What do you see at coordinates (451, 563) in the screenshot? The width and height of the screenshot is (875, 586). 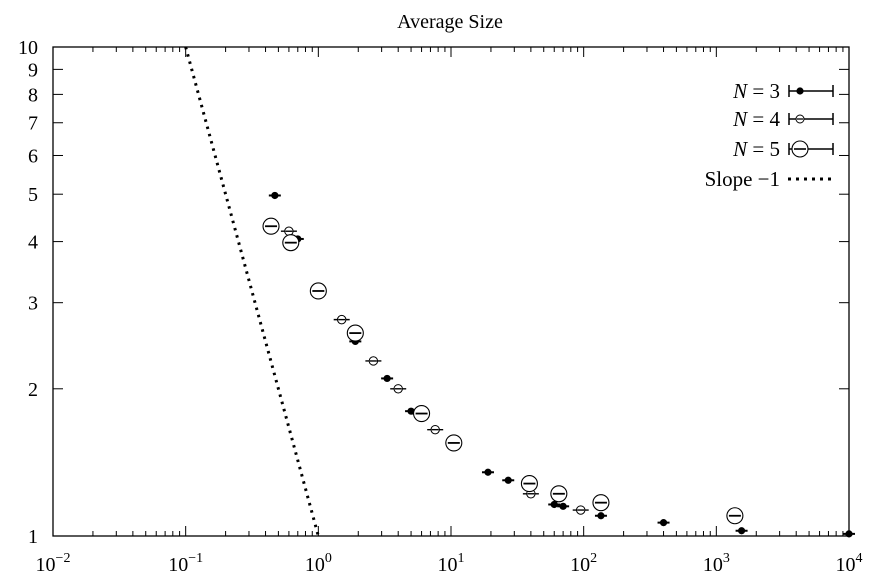 I see `x-tick-label: 10¹` at bounding box center [451, 563].